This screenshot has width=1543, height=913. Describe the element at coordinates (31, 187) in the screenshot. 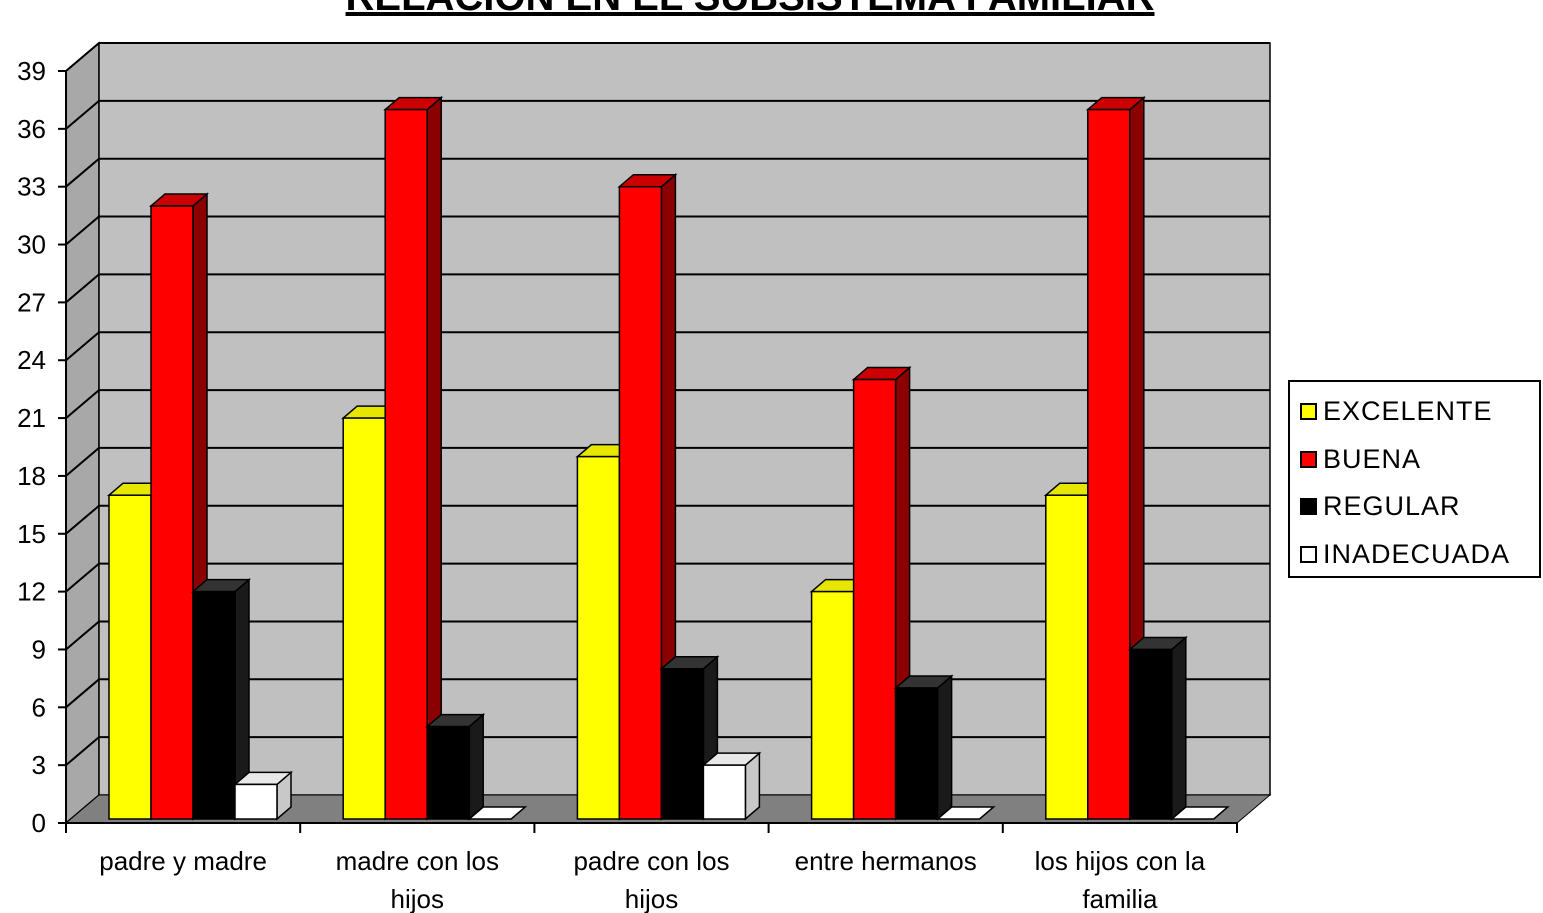

I see `y-tick-label: 33` at that location.